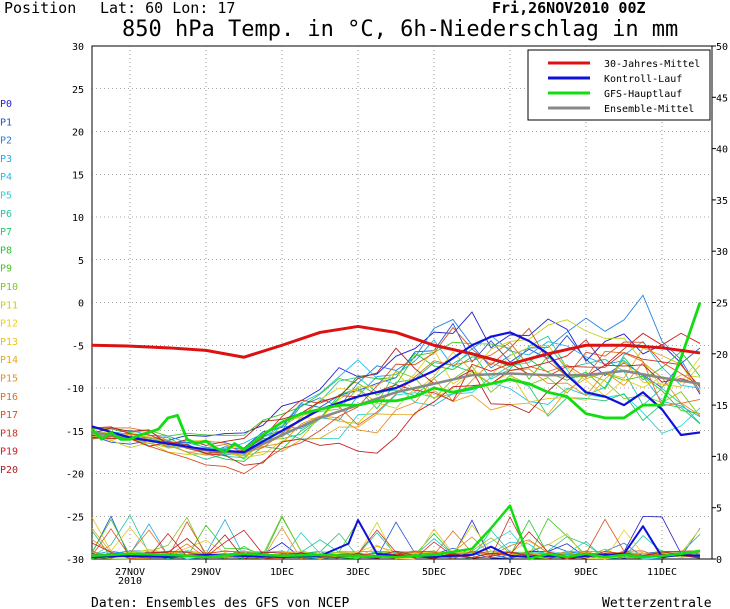 The height and width of the screenshot is (609, 730). Describe the element at coordinates (722, 201) in the screenshot. I see `right-tick-label: 35` at that location.